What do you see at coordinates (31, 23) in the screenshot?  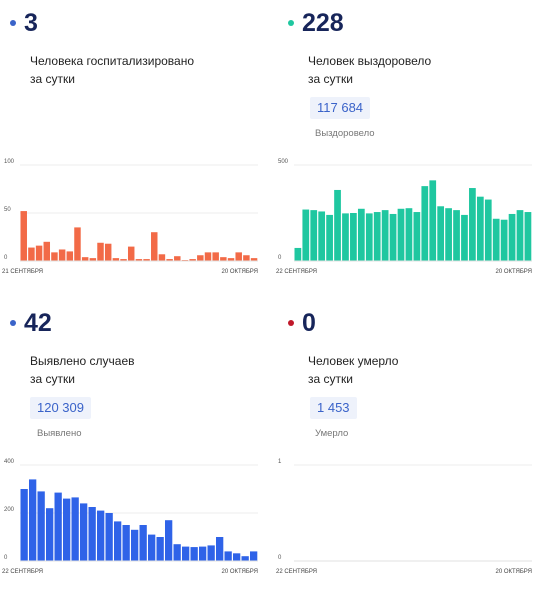 I see `hospitalized-daily-value: 3` at bounding box center [31, 23].